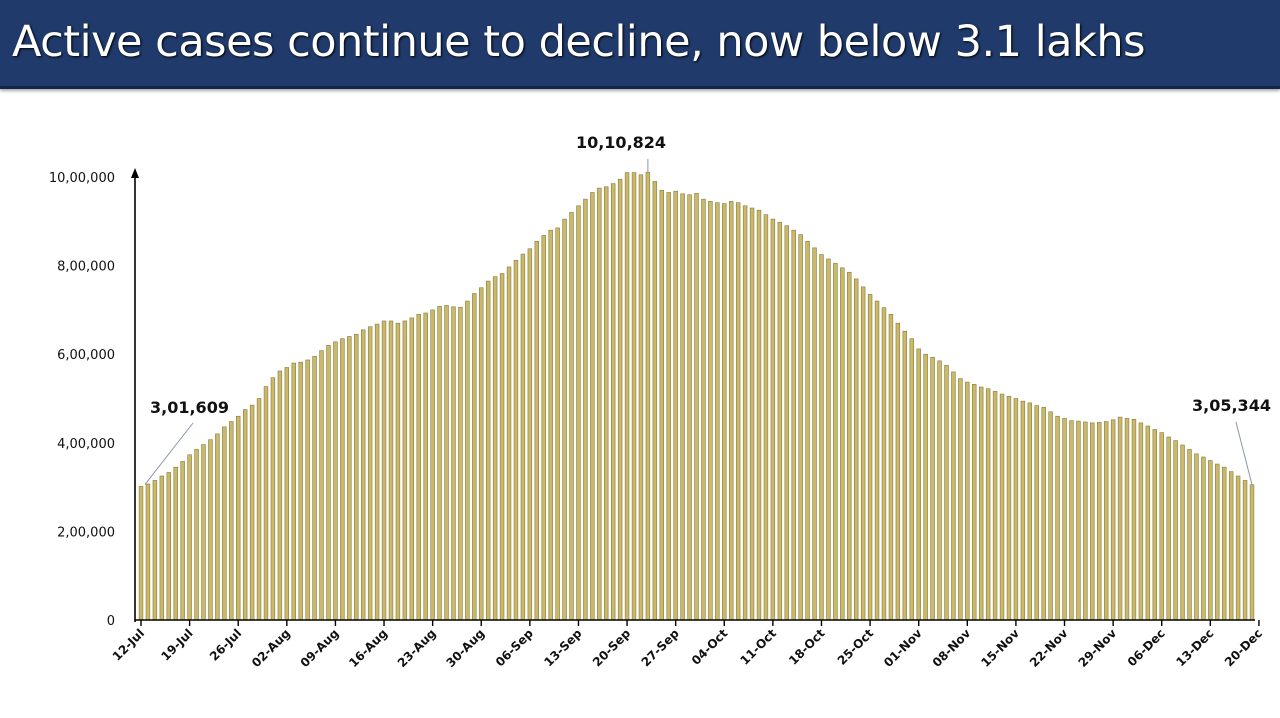  I want to click on x-tick-label: 18-Oct, so click(807, 647).